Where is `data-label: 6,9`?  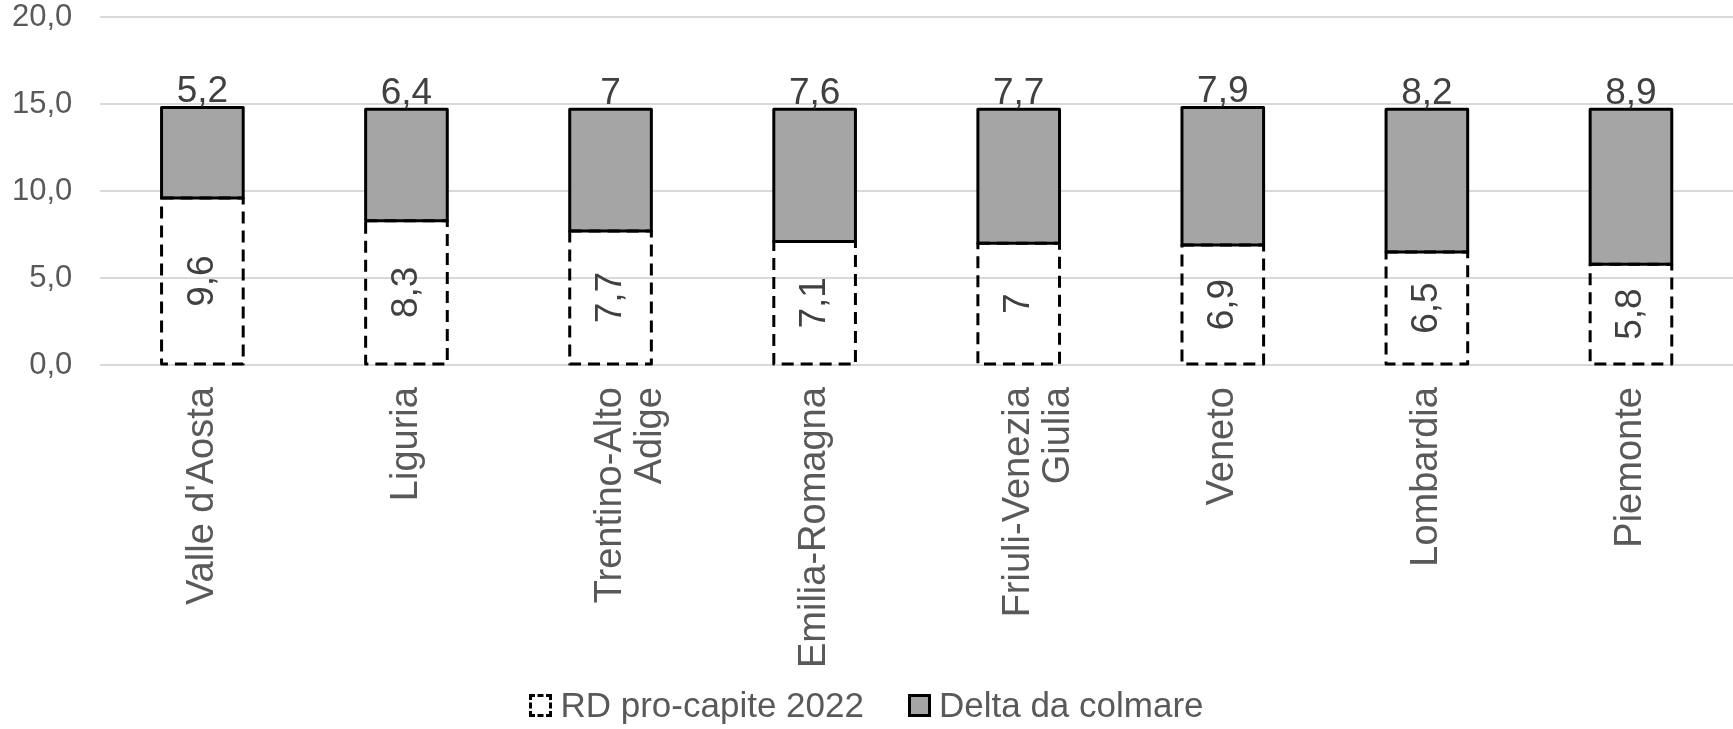 data-label: 6,9 is located at coordinates (1220, 304).